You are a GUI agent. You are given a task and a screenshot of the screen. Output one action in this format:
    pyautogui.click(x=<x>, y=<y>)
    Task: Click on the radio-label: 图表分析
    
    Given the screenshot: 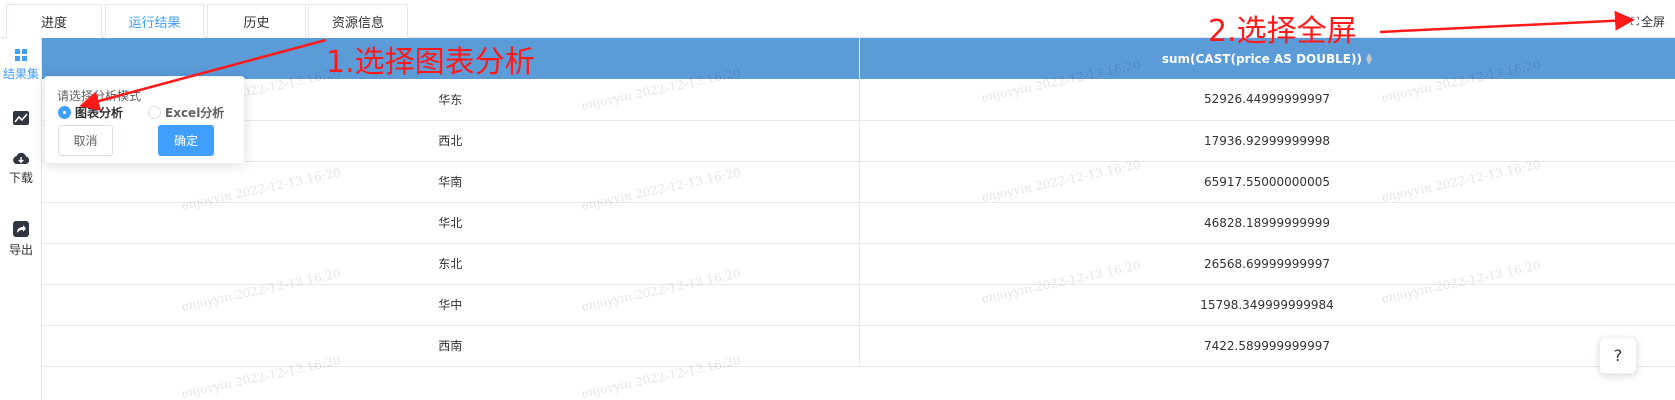 What is the action you would take?
    pyautogui.click(x=99, y=113)
    